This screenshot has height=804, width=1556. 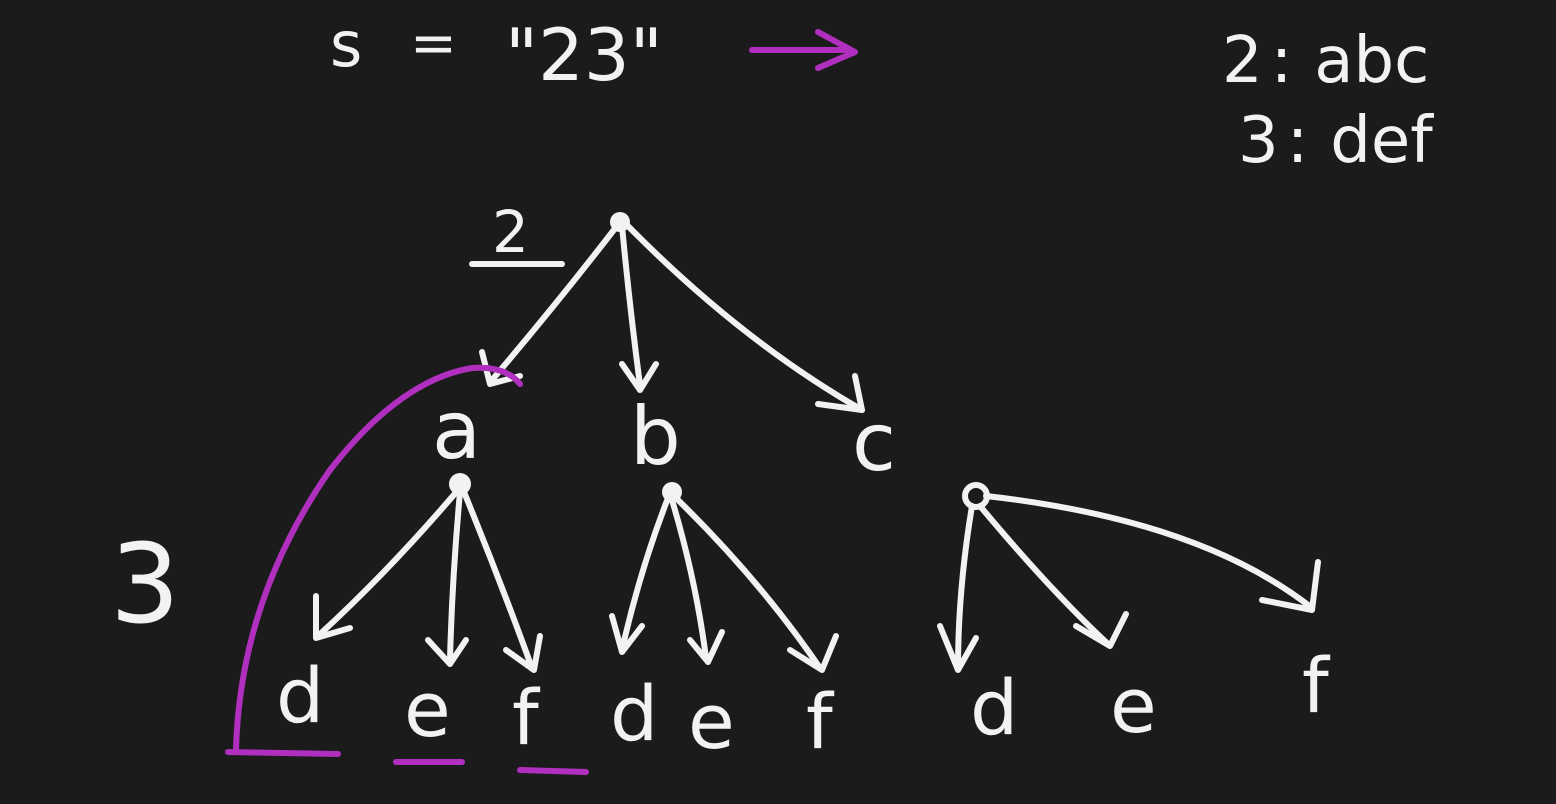 I want to click on mapping-row-2: 2: abc, so click(x=1325, y=61).